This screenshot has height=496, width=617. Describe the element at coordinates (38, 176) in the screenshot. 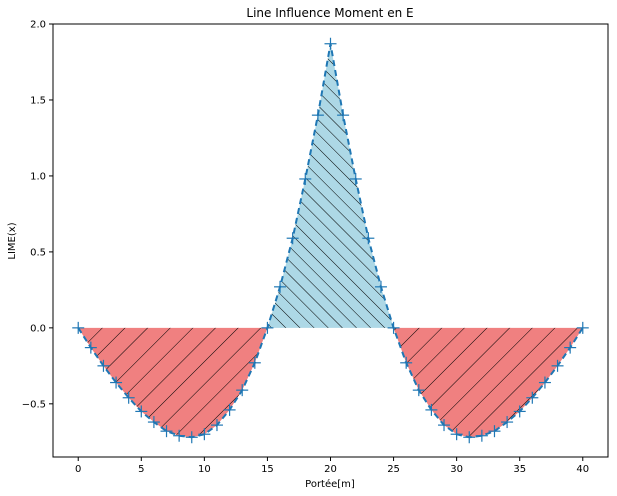

I see `y-tick-label: 1.0` at that location.